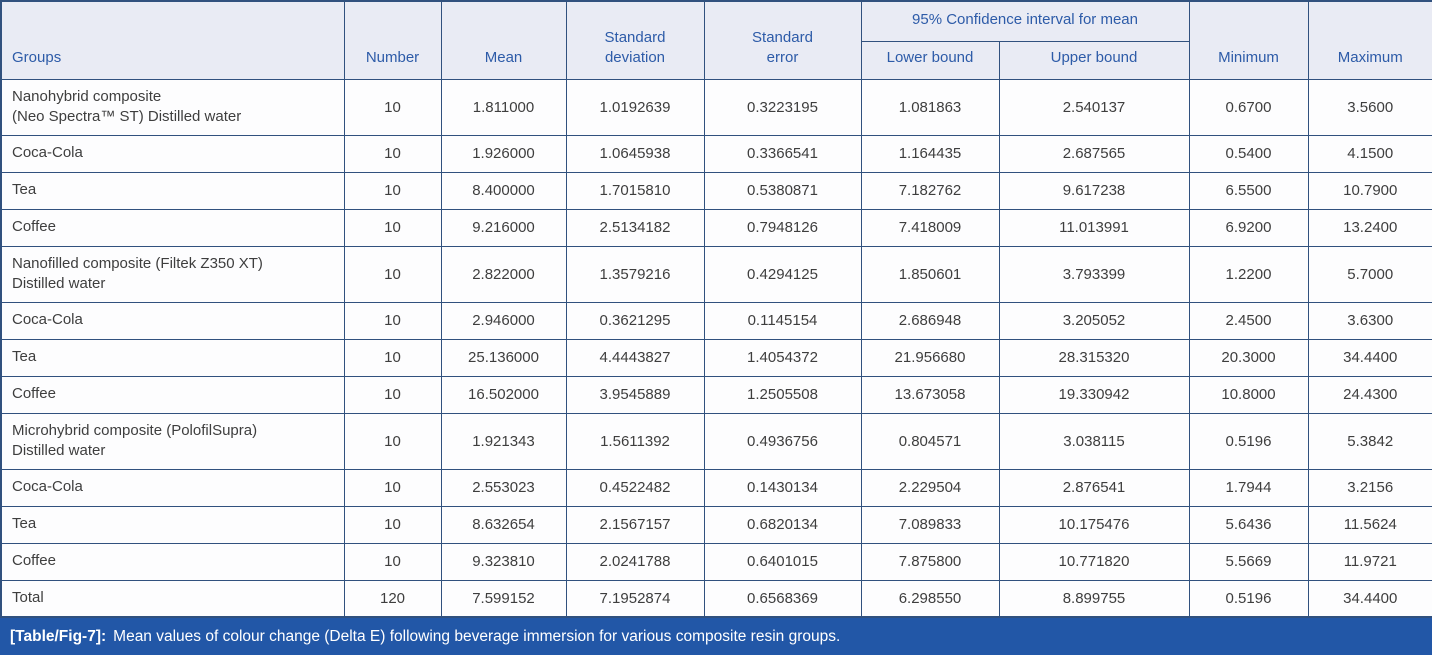 The image size is (1432, 655). What do you see at coordinates (930, 561) in the screenshot?
I see `cell-lower-bound: 7.875800` at bounding box center [930, 561].